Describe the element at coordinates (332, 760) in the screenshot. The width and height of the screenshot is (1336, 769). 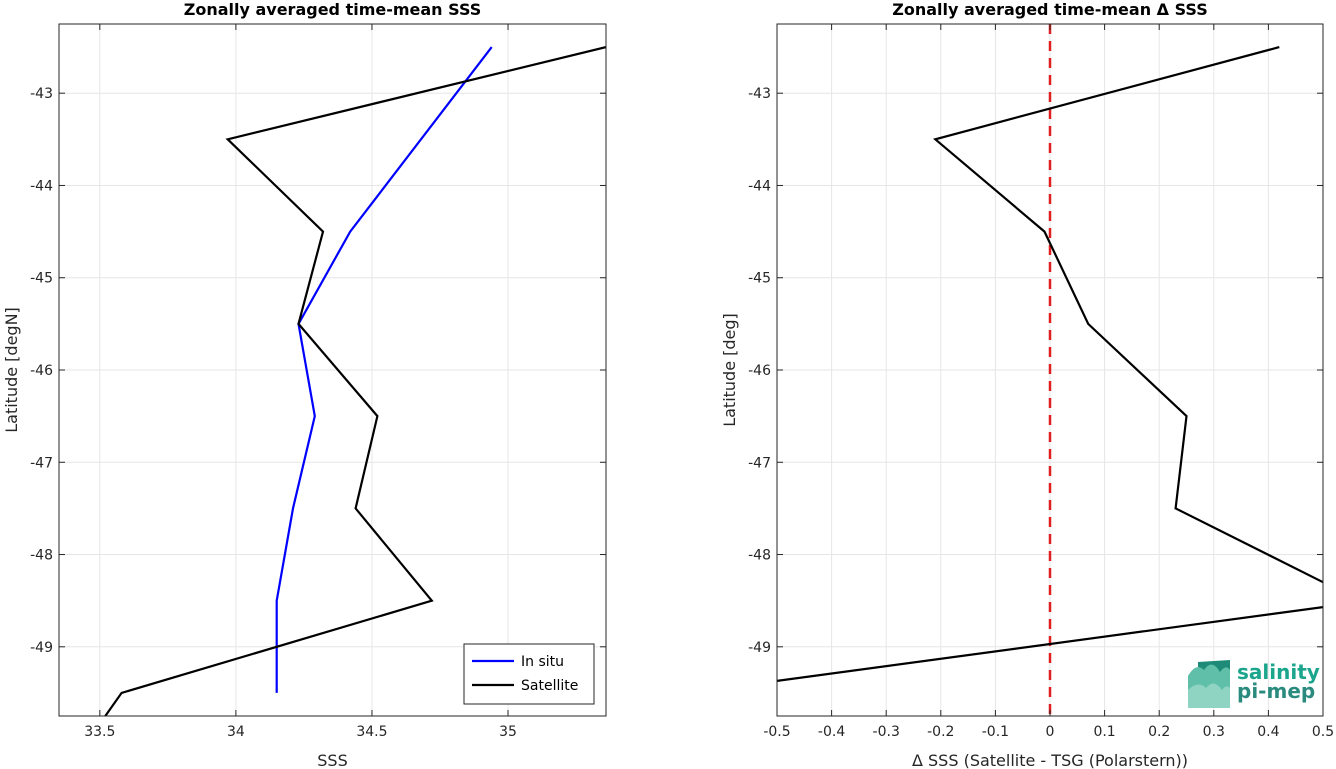
I see `x-axis-label: SSS` at that location.